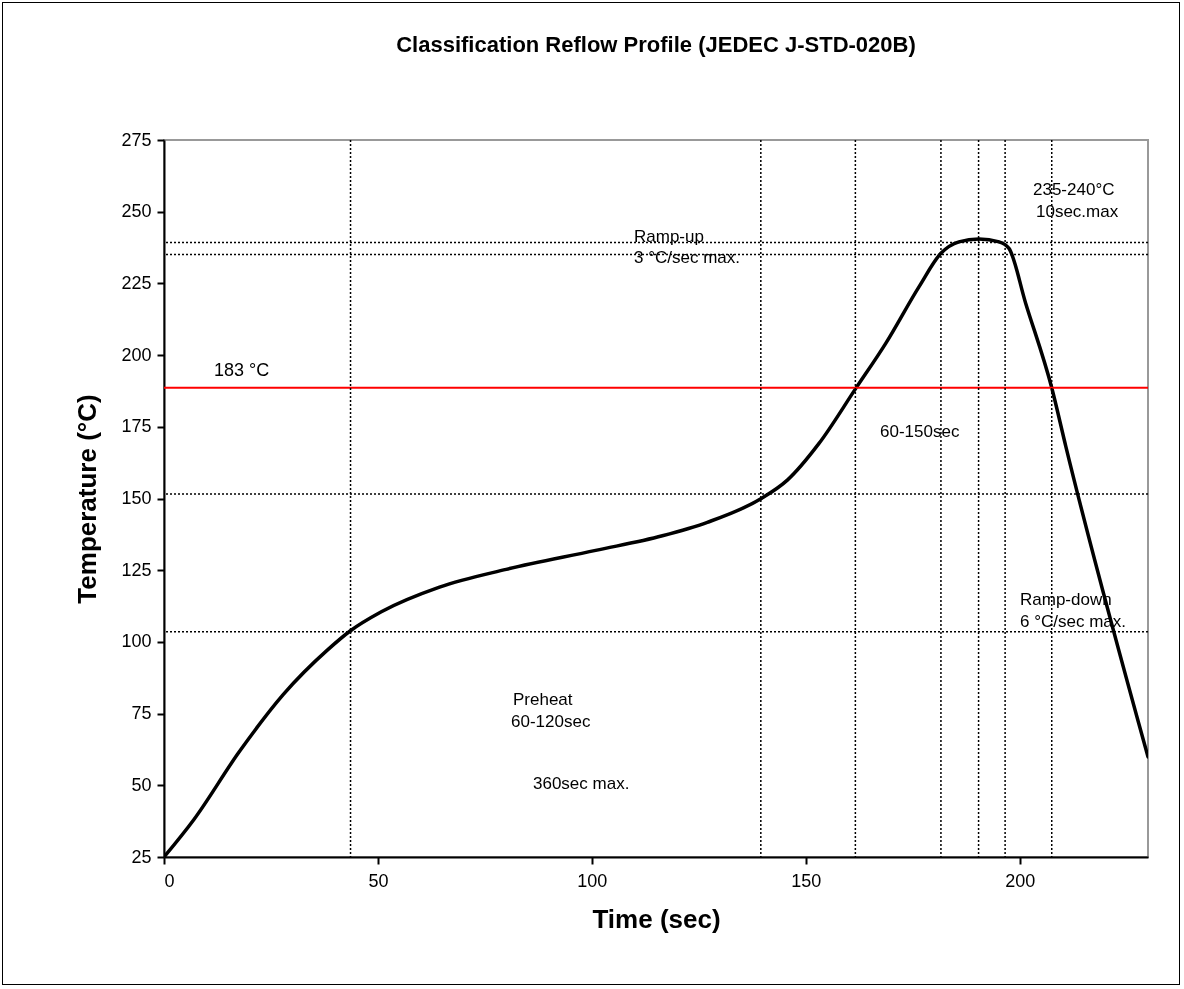  Describe the element at coordinates (669, 236) in the screenshot. I see `annotation: Ramp-up` at that location.